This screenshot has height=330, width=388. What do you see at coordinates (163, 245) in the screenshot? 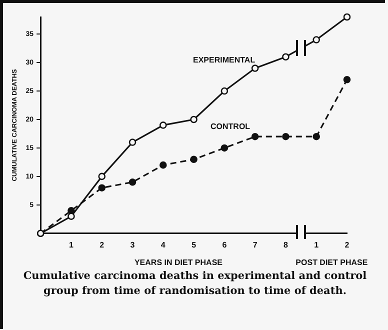
I see `x-tick-label: 4` at bounding box center [163, 245].